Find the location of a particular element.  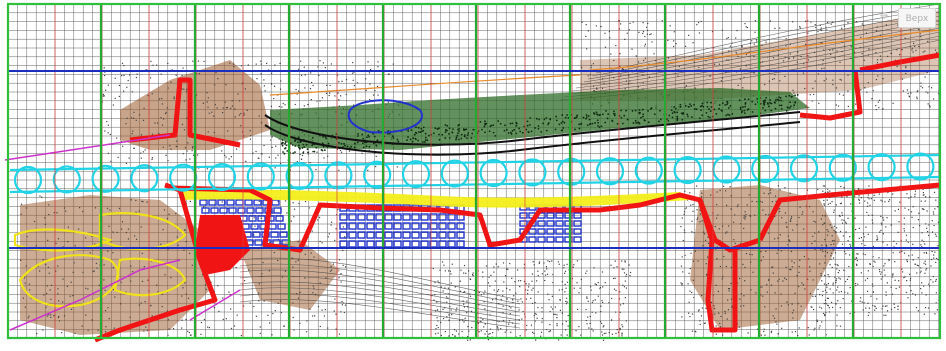

pan-icon: ✥ is located at coordinates (884, 16).